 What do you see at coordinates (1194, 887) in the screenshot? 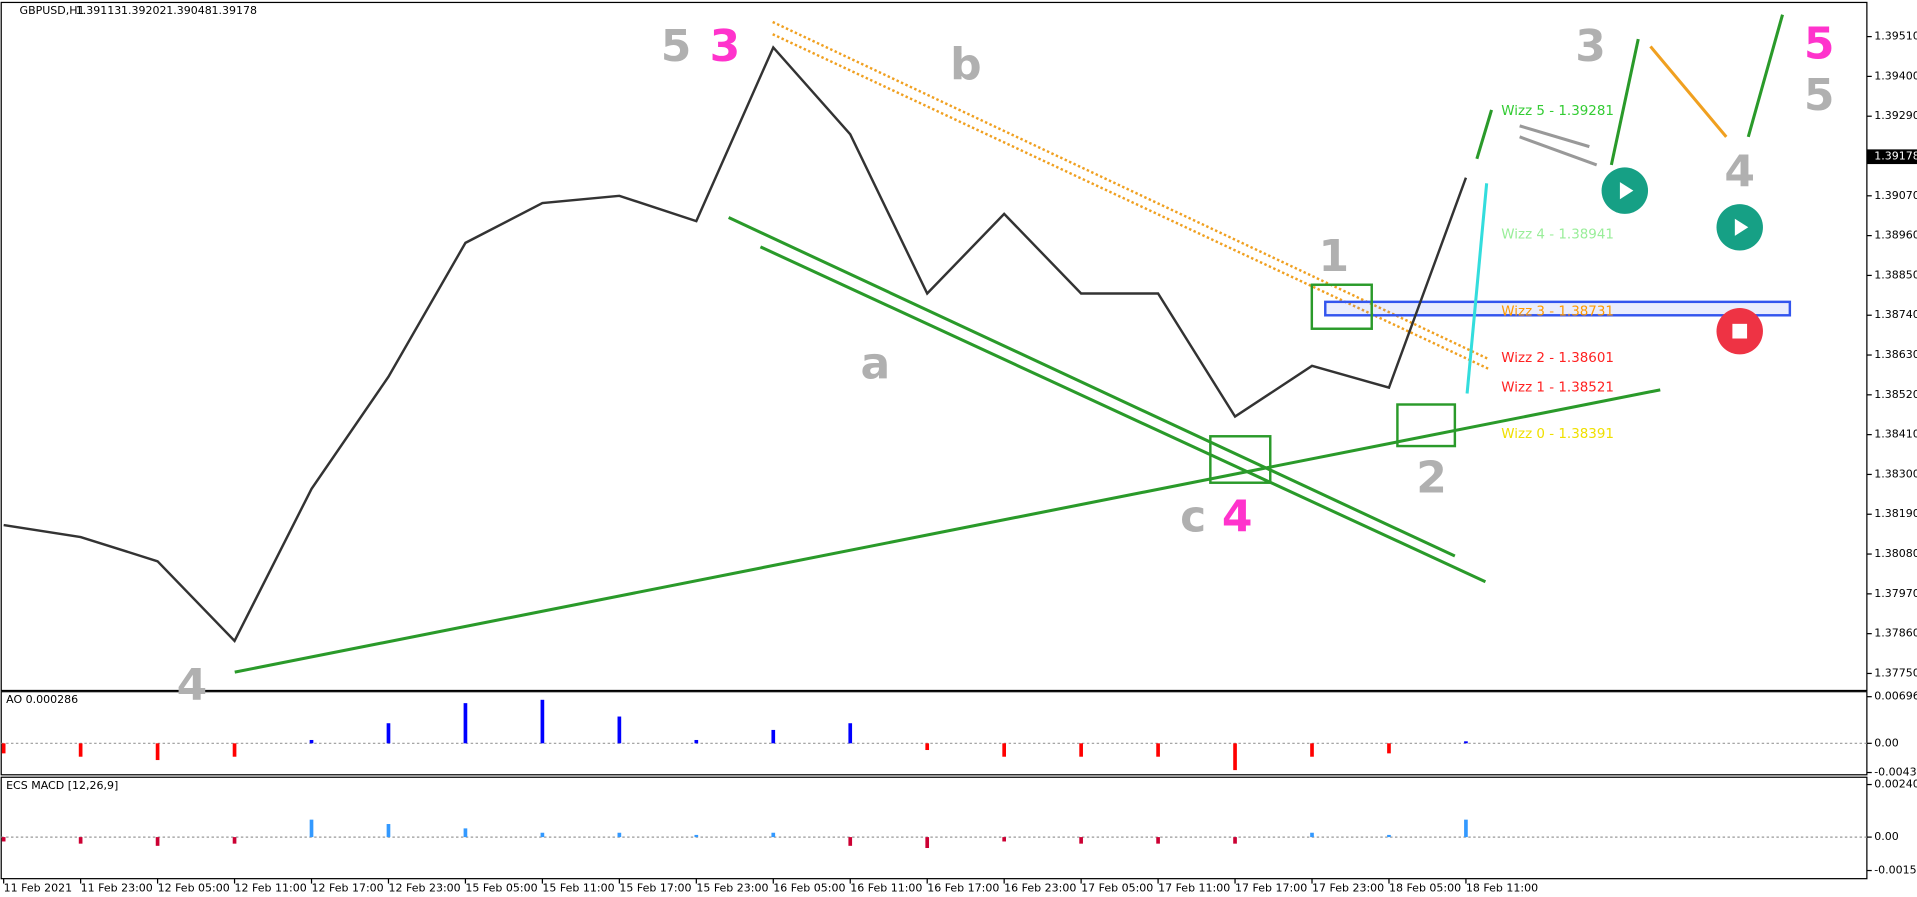
I see `x-tick-label: 17 Feb 11:00` at bounding box center [1194, 887].